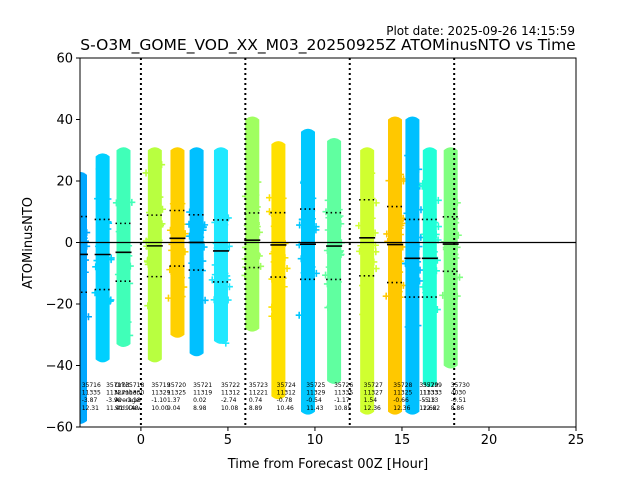 The image size is (640, 480). I want to click on orbit-stat-line: 11327, so click(373, 393).